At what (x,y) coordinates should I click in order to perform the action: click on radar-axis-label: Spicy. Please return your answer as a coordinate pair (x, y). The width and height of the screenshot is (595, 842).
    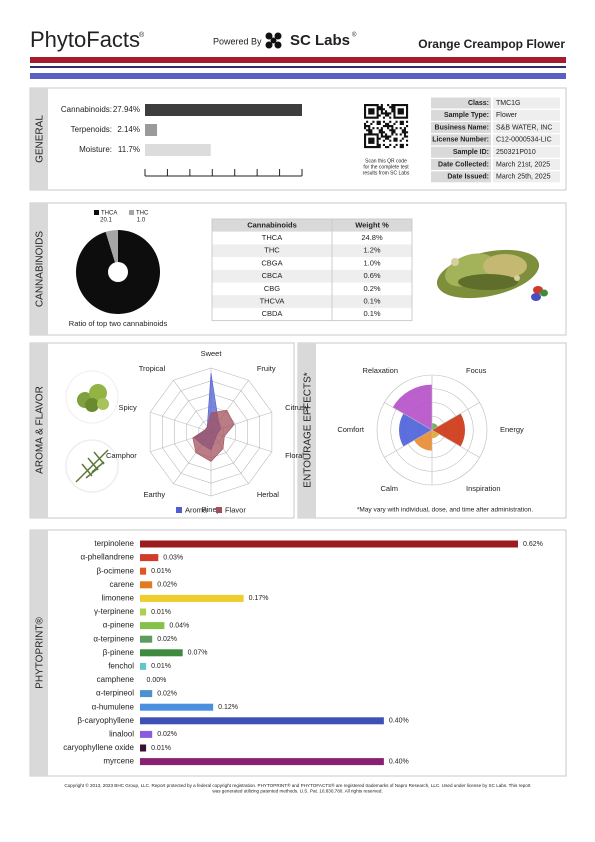
    Looking at the image, I should click on (127, 407).